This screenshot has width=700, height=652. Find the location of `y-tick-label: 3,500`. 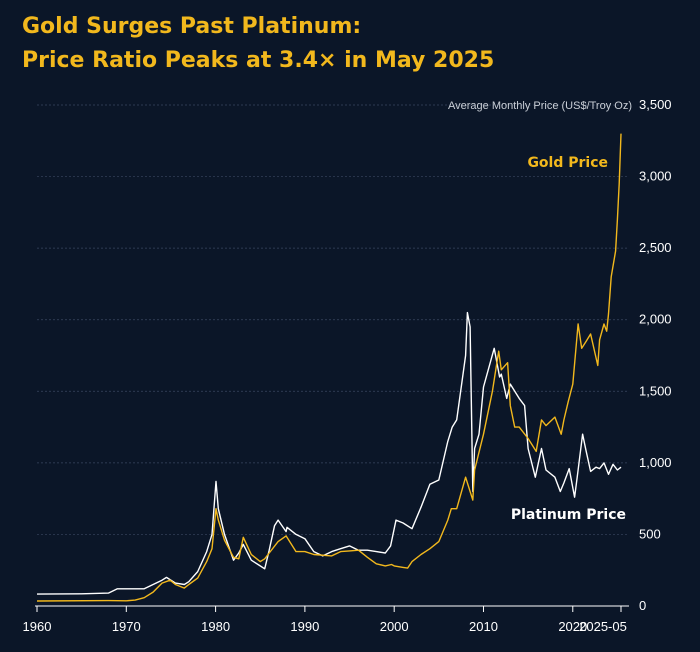

y-tick-label: 3,500 is located at coordinates (655, 104).